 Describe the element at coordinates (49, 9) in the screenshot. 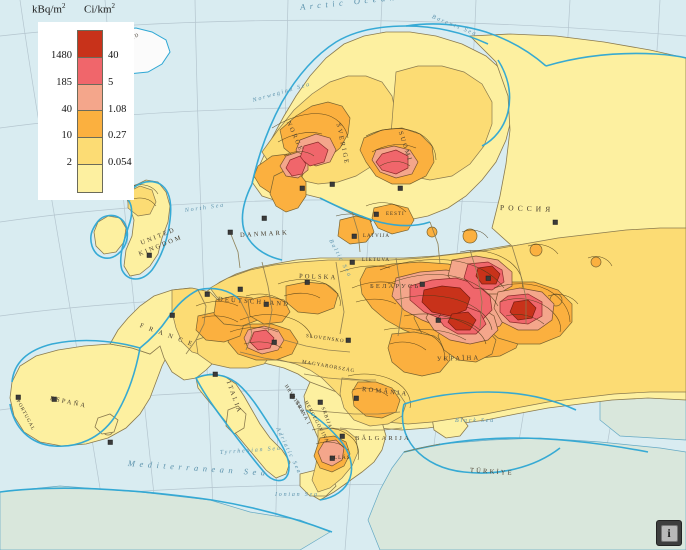

I see `legend-unit-kbq: kBq/m2` at that location.